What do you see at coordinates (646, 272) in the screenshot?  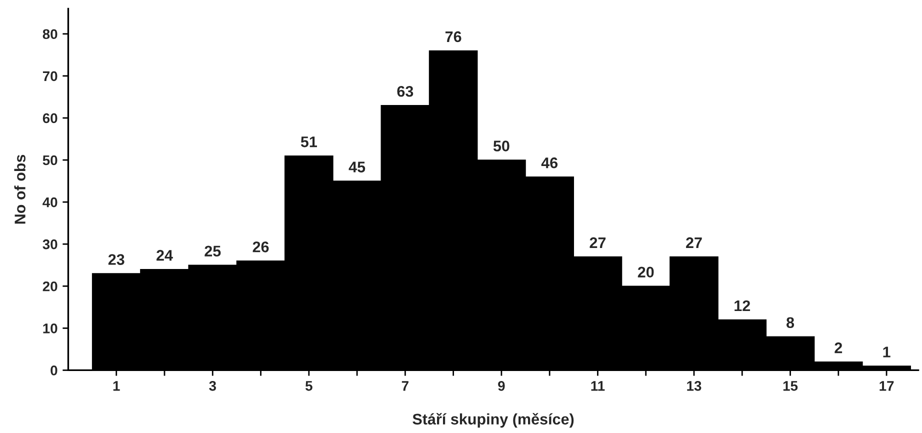 I see `data-label: 20` at bounding box center [646, 272].